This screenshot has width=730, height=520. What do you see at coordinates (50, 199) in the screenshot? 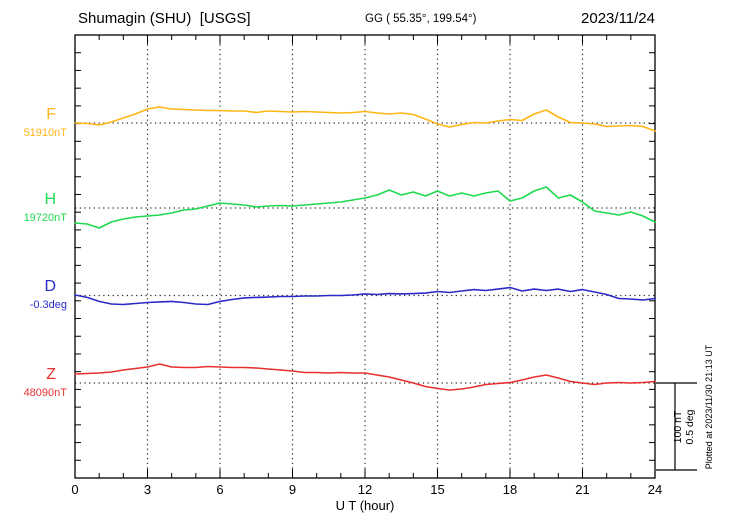
I see `channel-h-letter: H` at bounding box center [50, 199].